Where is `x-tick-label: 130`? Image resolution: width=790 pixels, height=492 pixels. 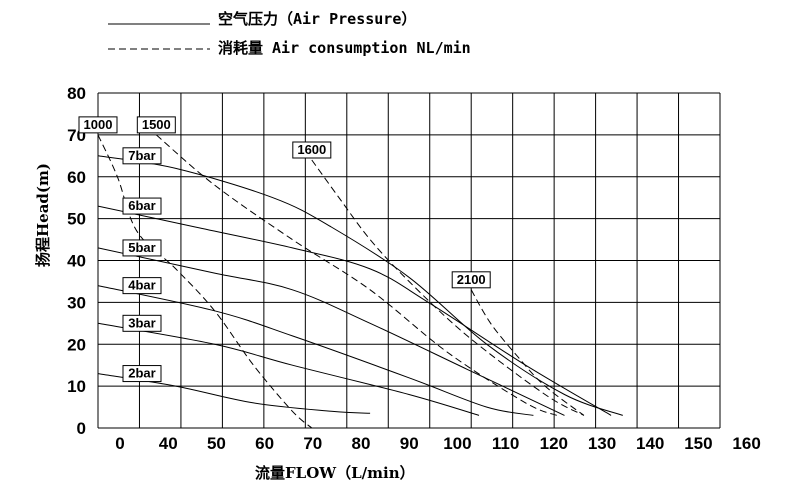
x-tick-label: 130 is located at coordinates (602, 443).